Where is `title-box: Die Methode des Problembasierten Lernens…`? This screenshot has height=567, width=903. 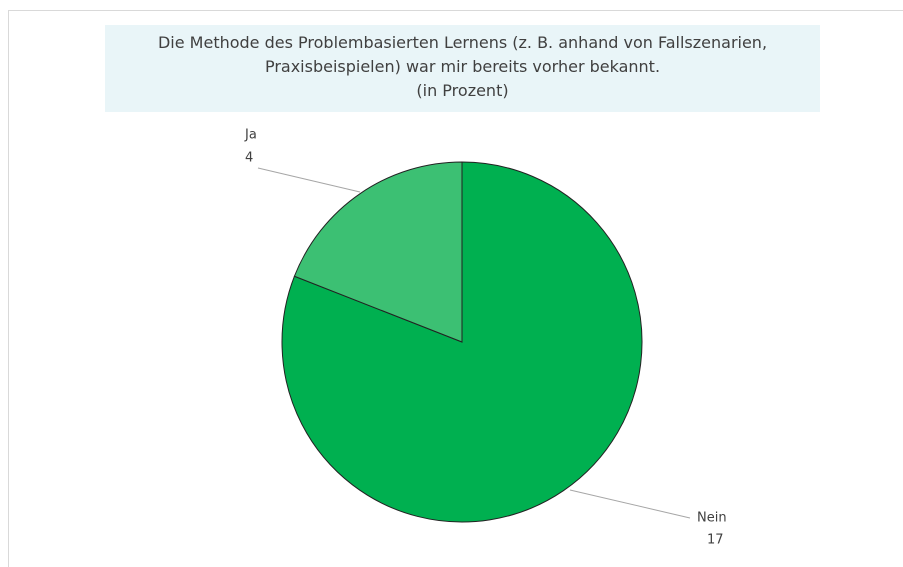 title-box: Die Methode des Problembasierten Lernens… is located at coordinates (462, 68).